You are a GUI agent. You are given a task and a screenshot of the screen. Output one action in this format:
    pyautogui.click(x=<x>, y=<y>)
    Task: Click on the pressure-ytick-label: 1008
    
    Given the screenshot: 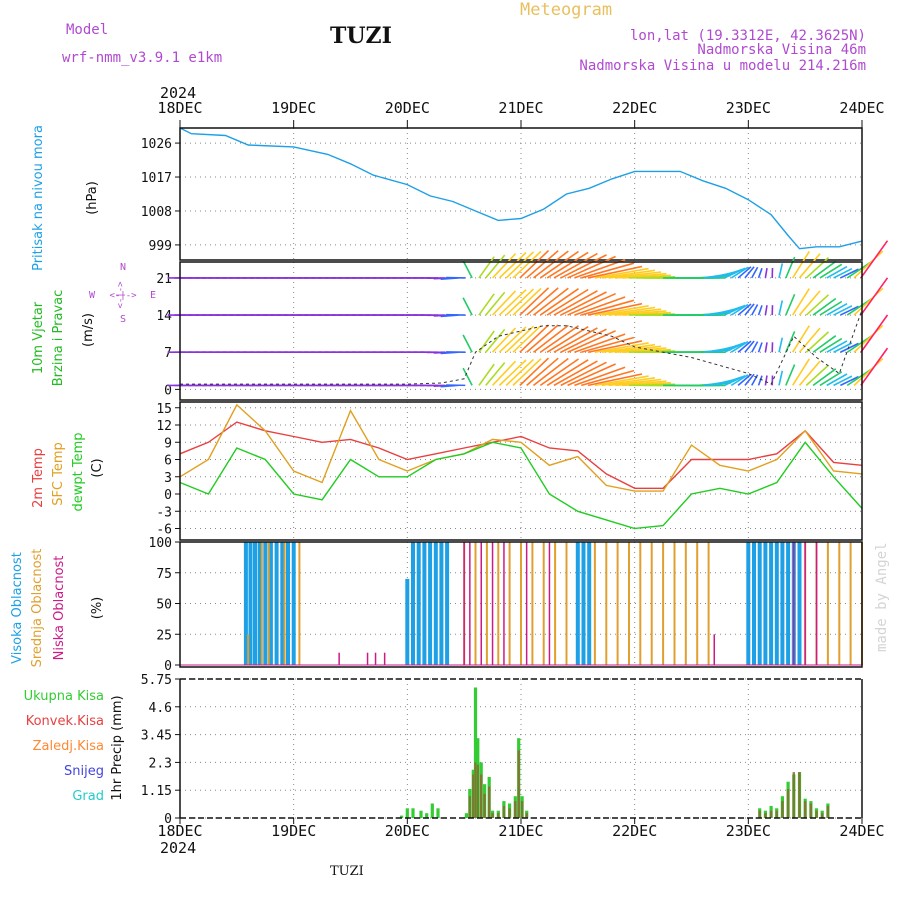 What is the action you would take?
    pyautogui.click(x=156, y=212)
    